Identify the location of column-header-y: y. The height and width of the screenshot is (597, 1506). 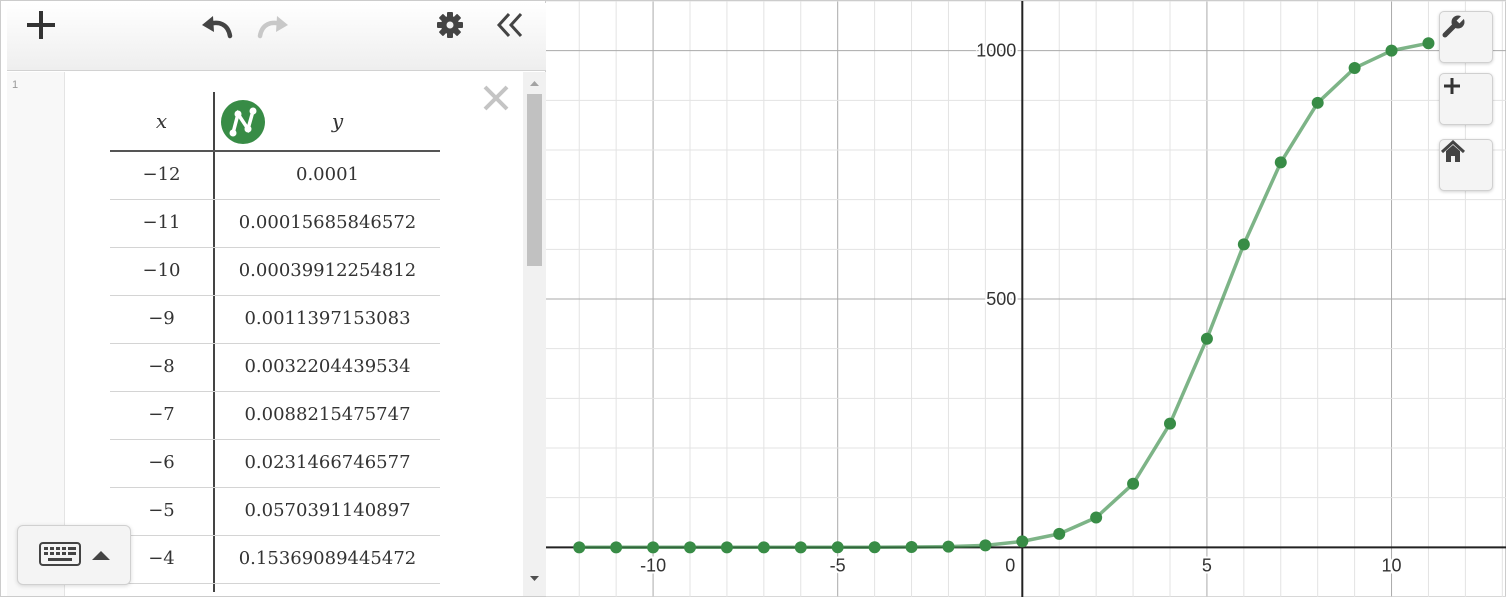
(337, 121).